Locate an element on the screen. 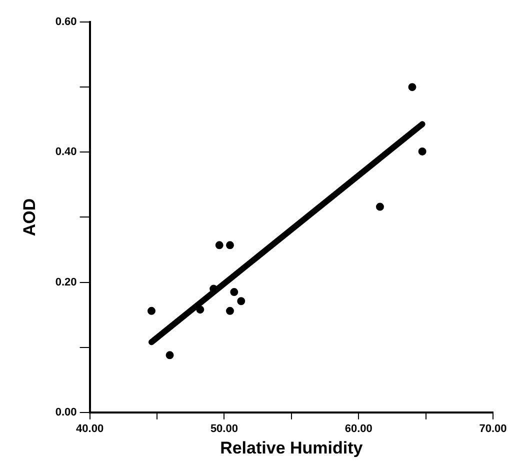  y-tick-label: 0.00 is located at coordinates (66, 412).